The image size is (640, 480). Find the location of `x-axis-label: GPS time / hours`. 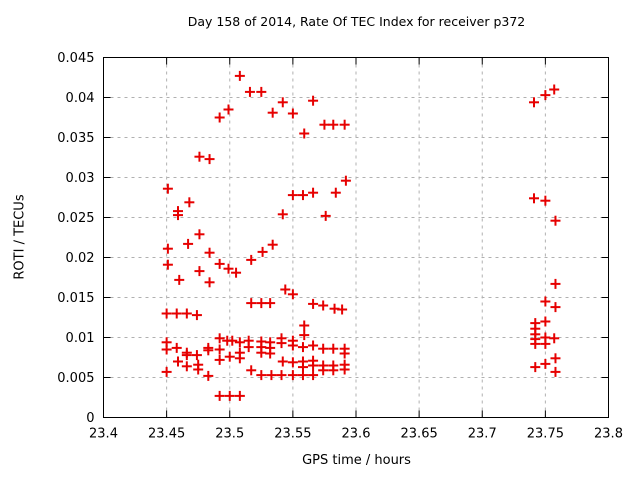

x-axis-label: GPS time / hours is located at coordinates (356, 460).